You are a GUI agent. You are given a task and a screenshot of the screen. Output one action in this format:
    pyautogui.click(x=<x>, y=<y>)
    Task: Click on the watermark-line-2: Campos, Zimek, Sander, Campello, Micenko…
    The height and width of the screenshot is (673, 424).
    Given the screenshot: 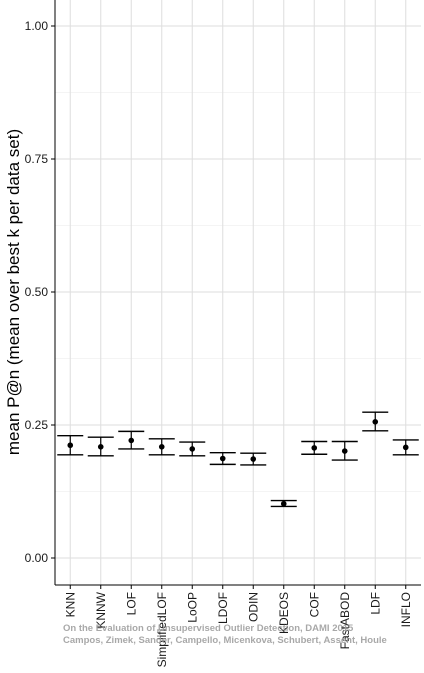 What is the action you would take?
    pyautogui.click(x=225, y=640)
    